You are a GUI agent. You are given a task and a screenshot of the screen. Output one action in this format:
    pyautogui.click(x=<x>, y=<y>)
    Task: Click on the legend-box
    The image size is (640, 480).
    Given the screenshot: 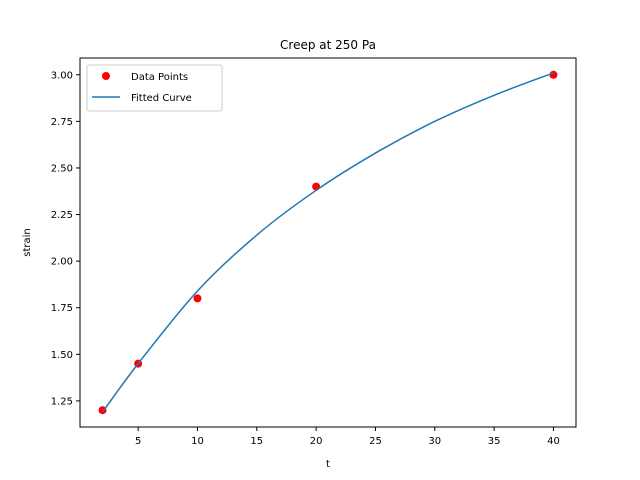 What is the action you would take?
    pyautogui.click(x=154, y=88)
    